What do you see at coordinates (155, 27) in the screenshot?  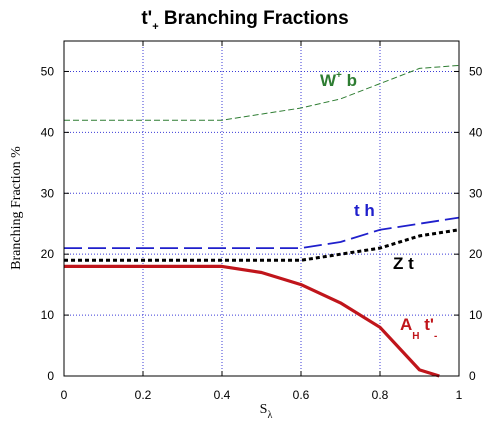 I see `chart-title-subscript: +` at bounding box center [155, 27].